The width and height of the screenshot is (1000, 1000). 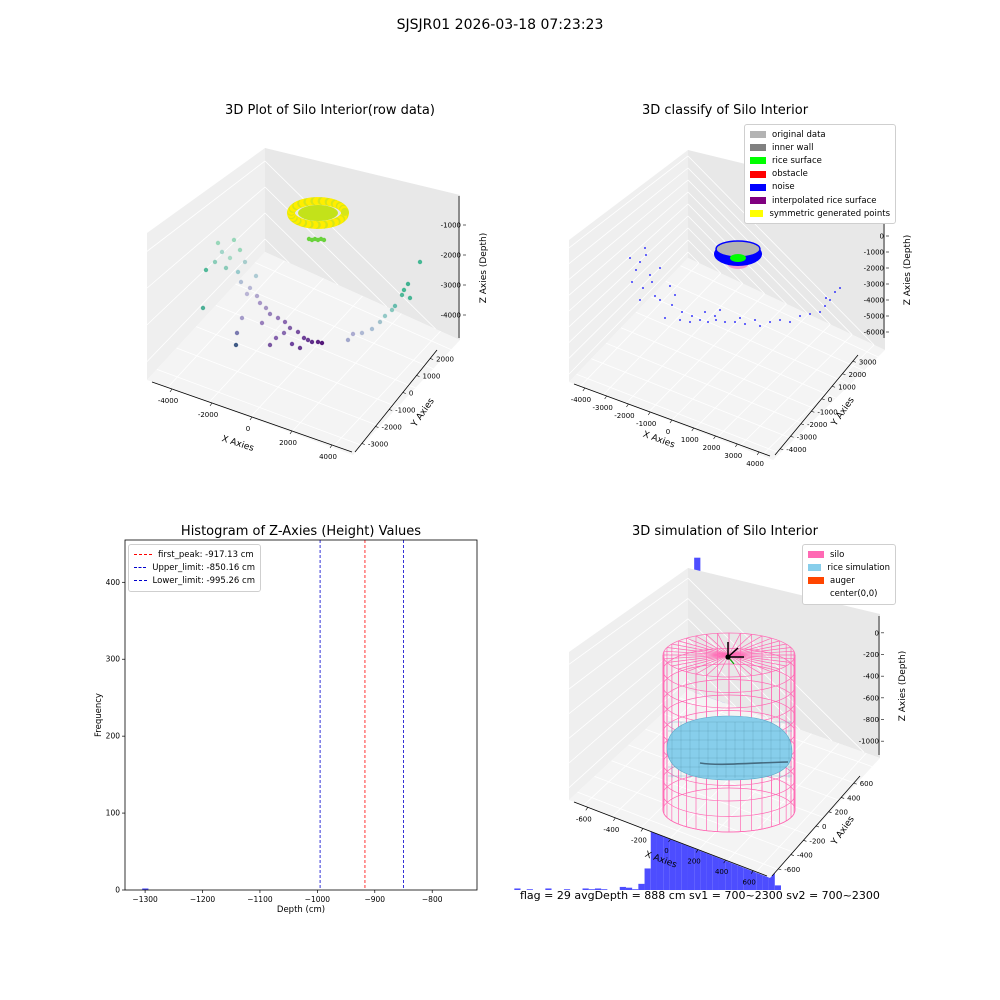 I want to click on histogram-legend-item: first_peak: -917.13 cm, so click(x=194, y=554).